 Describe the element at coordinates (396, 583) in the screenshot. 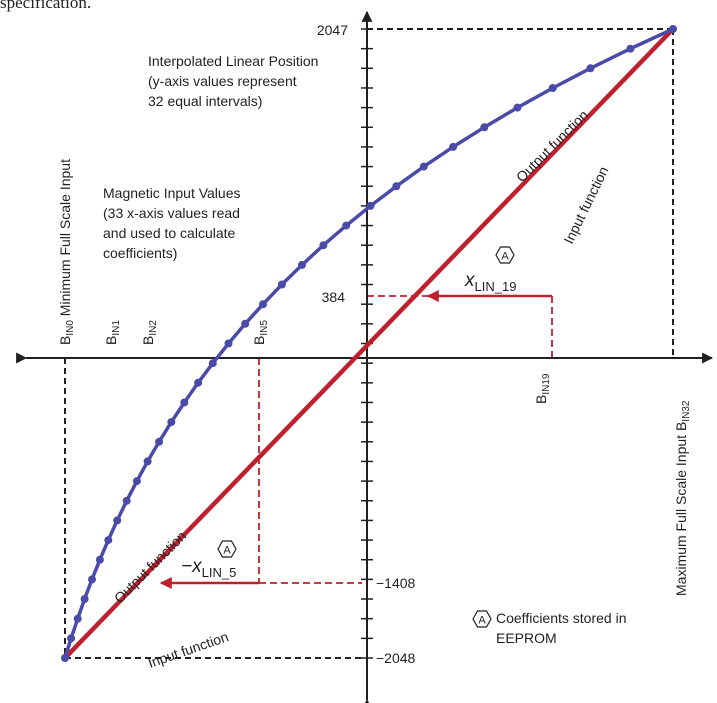

I see `y-tick-label-1408: −1408` at that location.